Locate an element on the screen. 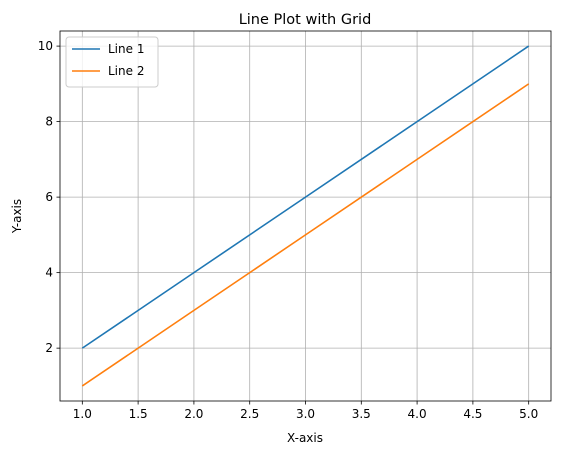 The image size is (562, 455). x-tick-label: 2.5 is located at coordinates (249, 414).